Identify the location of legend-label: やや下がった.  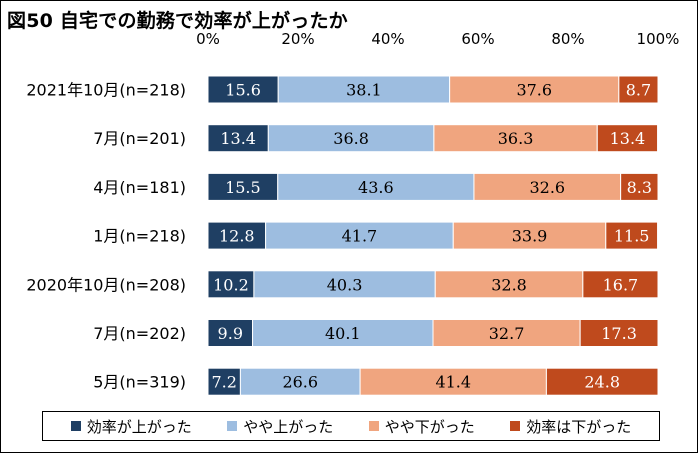
(429, 426).